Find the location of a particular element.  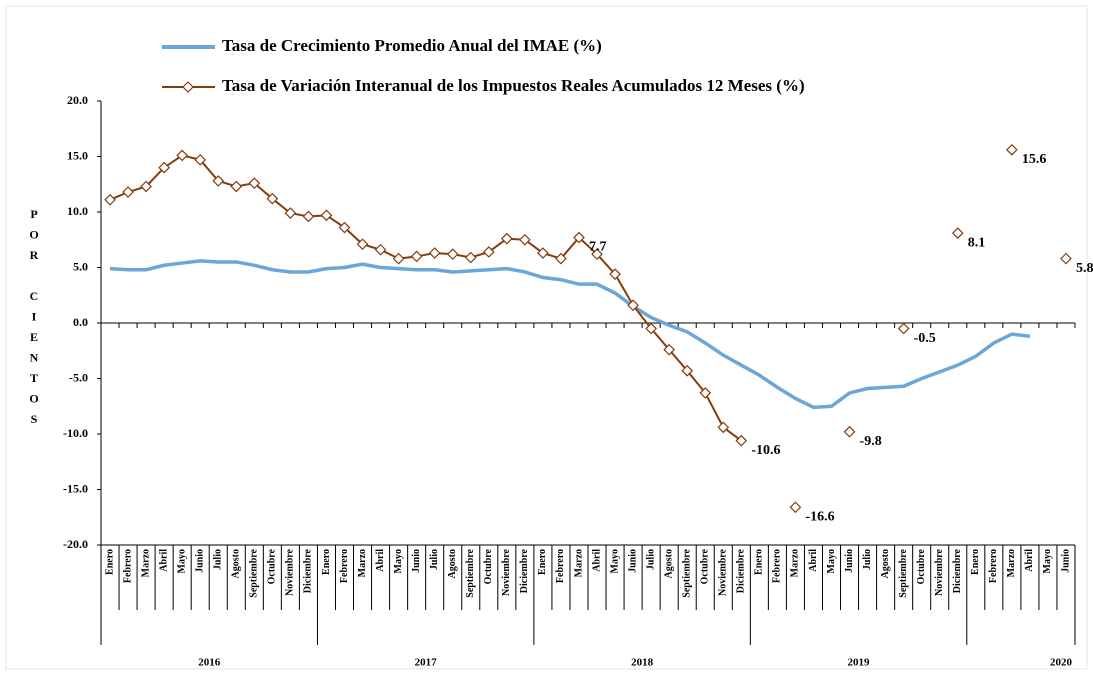

year-label: 2019 is located at coordinates (859, 663).